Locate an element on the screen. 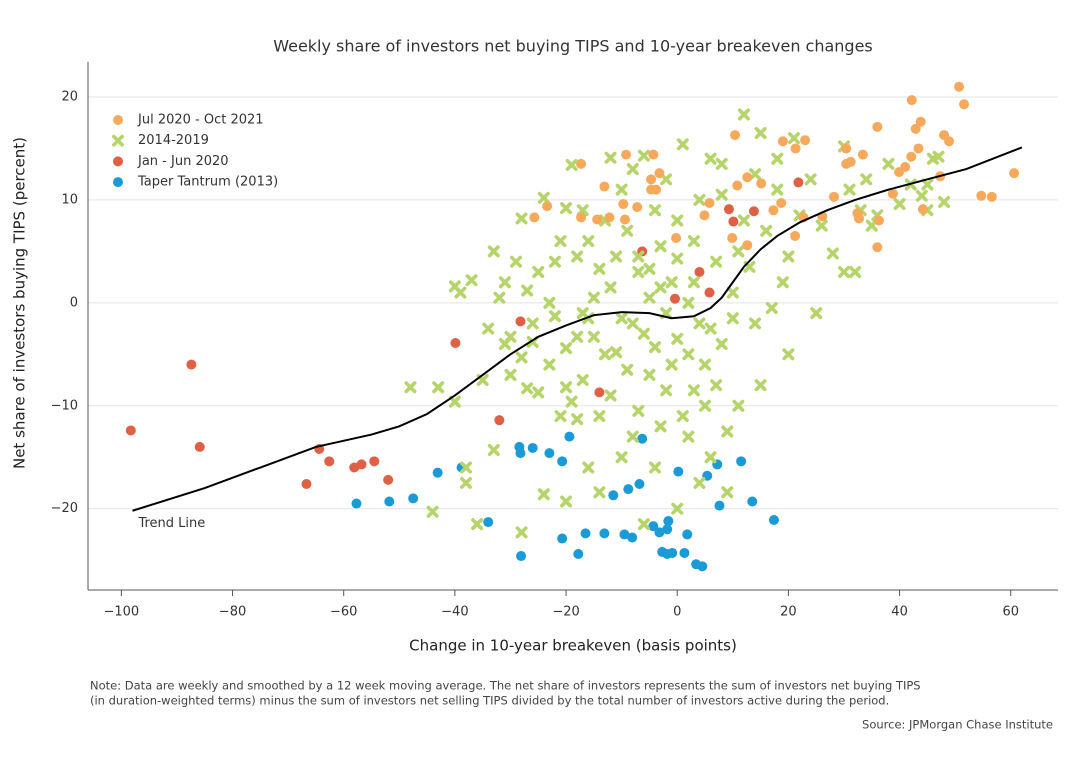 The width and height of the screenshot is (1070, 770). x-tick-label: −20 is located at coordinates (565, 612).